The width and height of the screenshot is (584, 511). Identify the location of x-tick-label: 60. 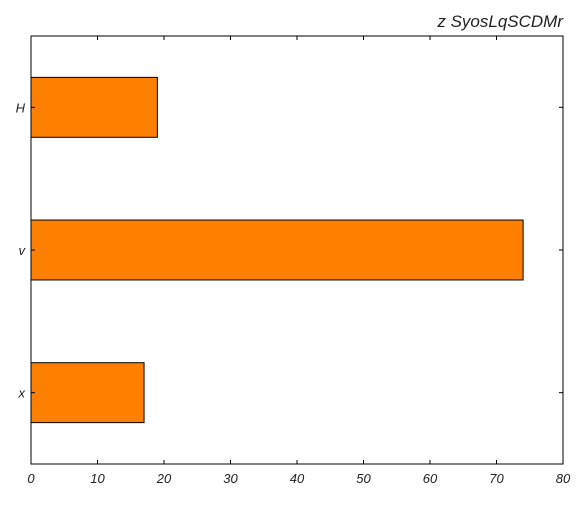
(430, 478).